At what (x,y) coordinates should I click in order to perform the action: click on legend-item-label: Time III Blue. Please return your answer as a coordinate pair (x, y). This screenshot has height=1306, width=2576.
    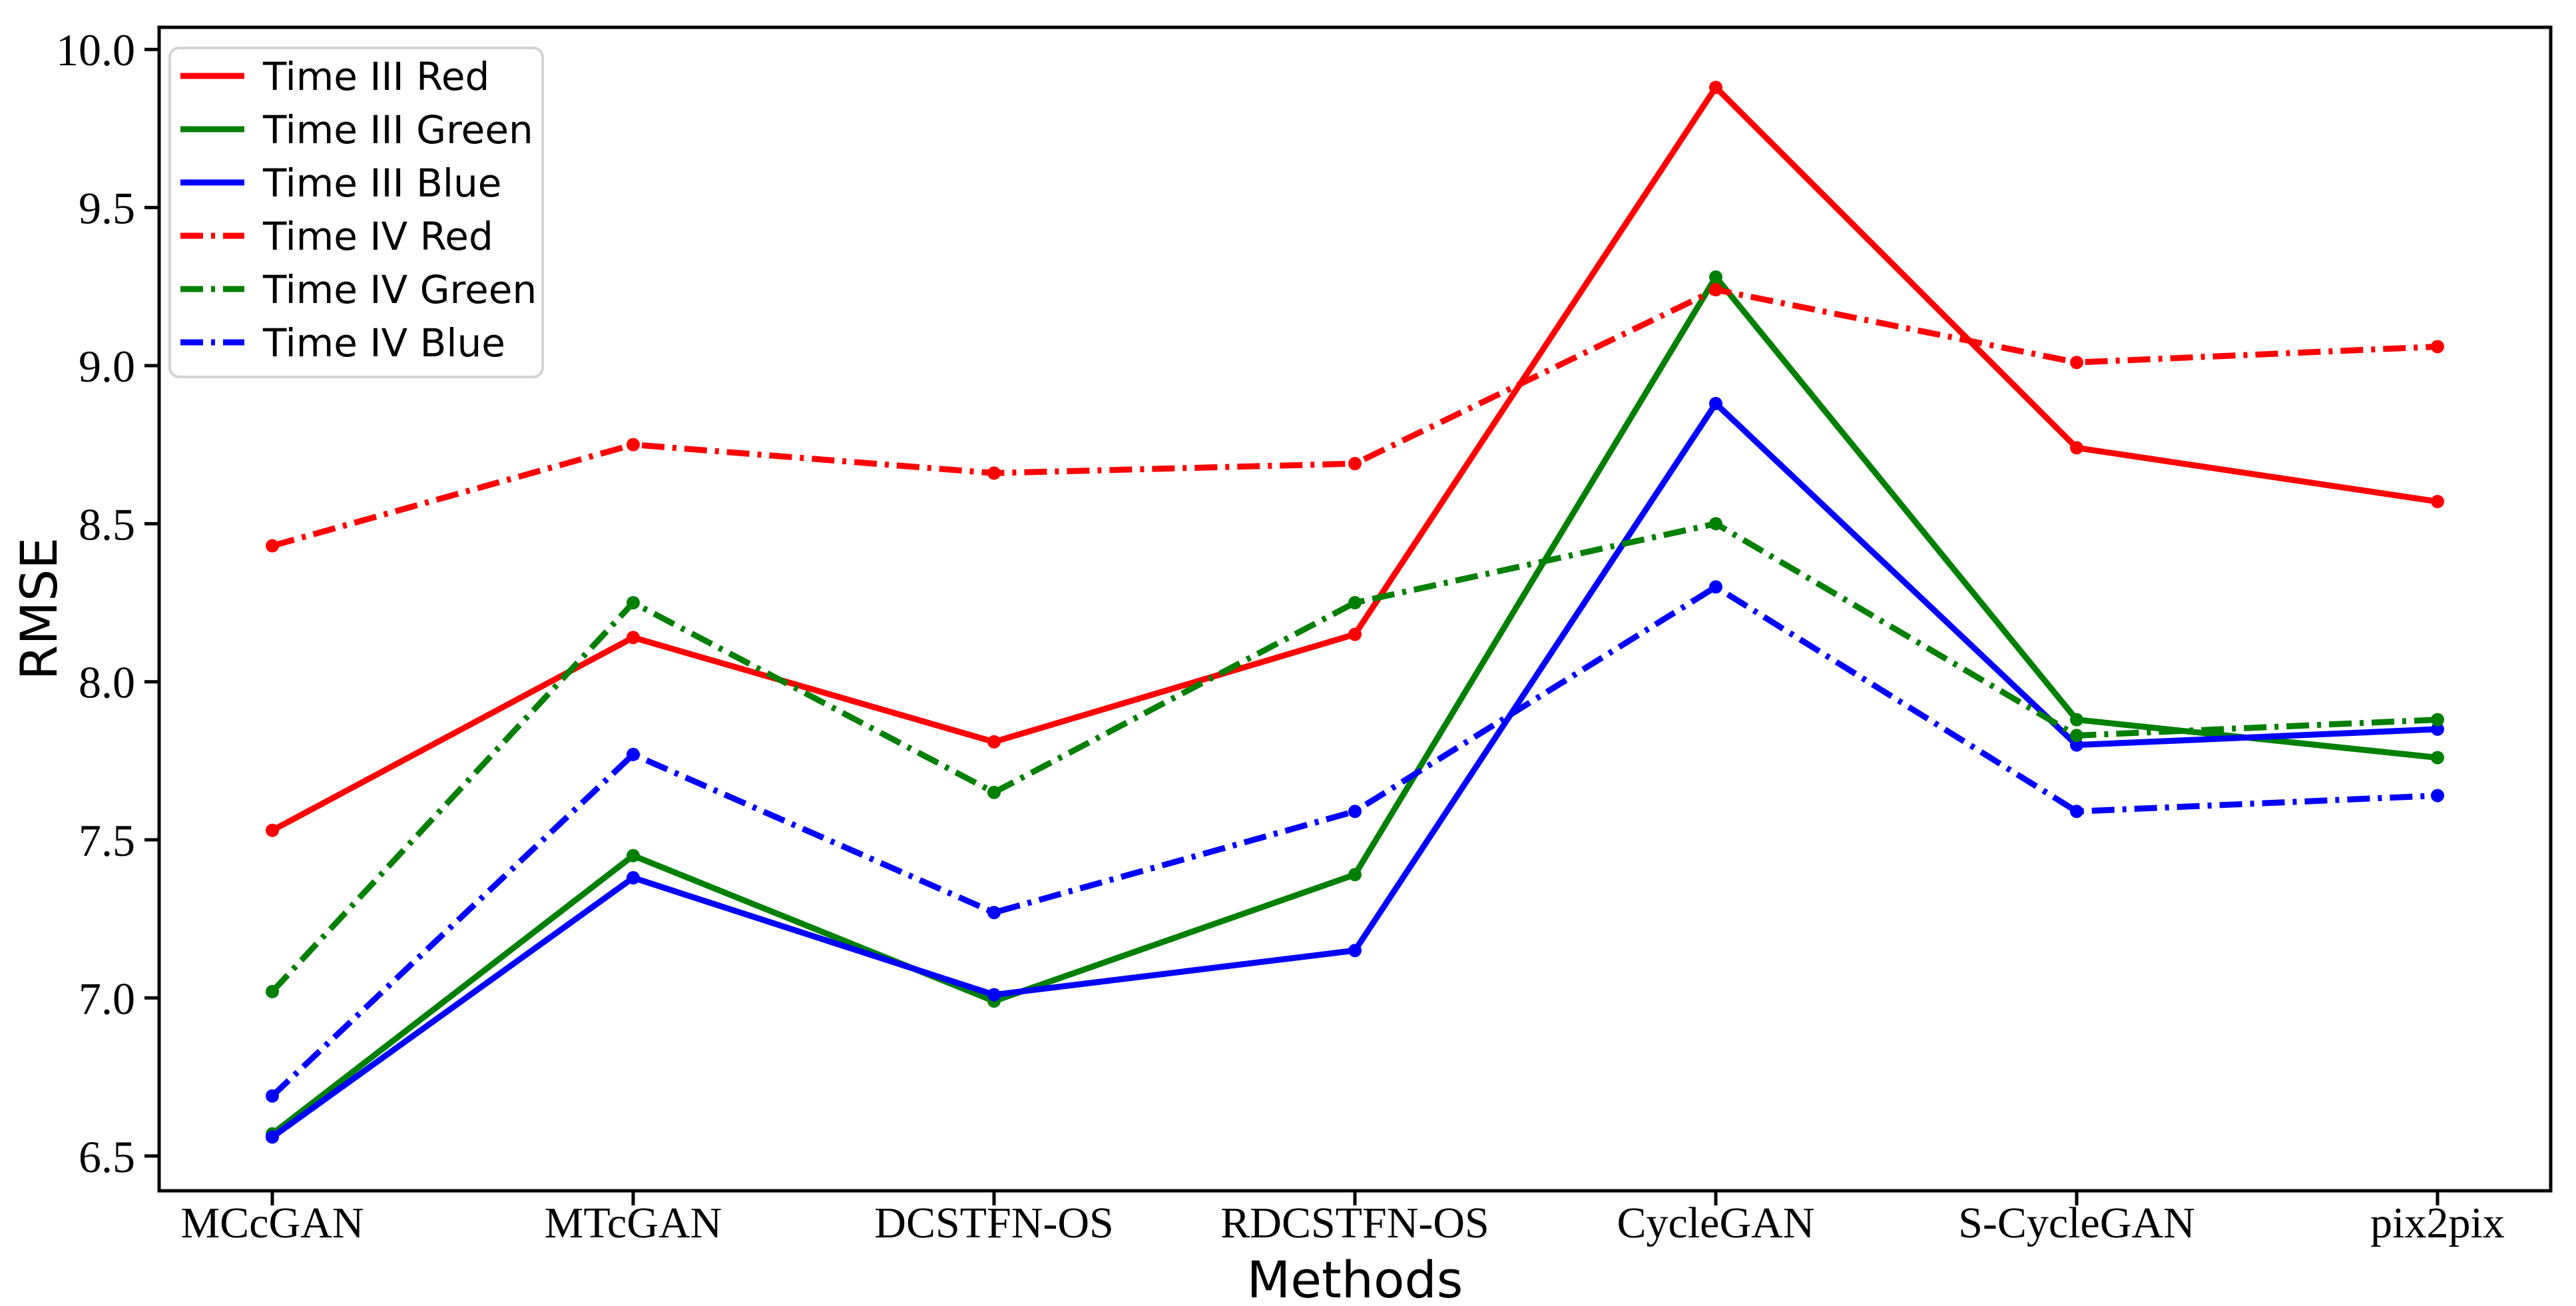
    Looking at the image, I should click on (382, 183).